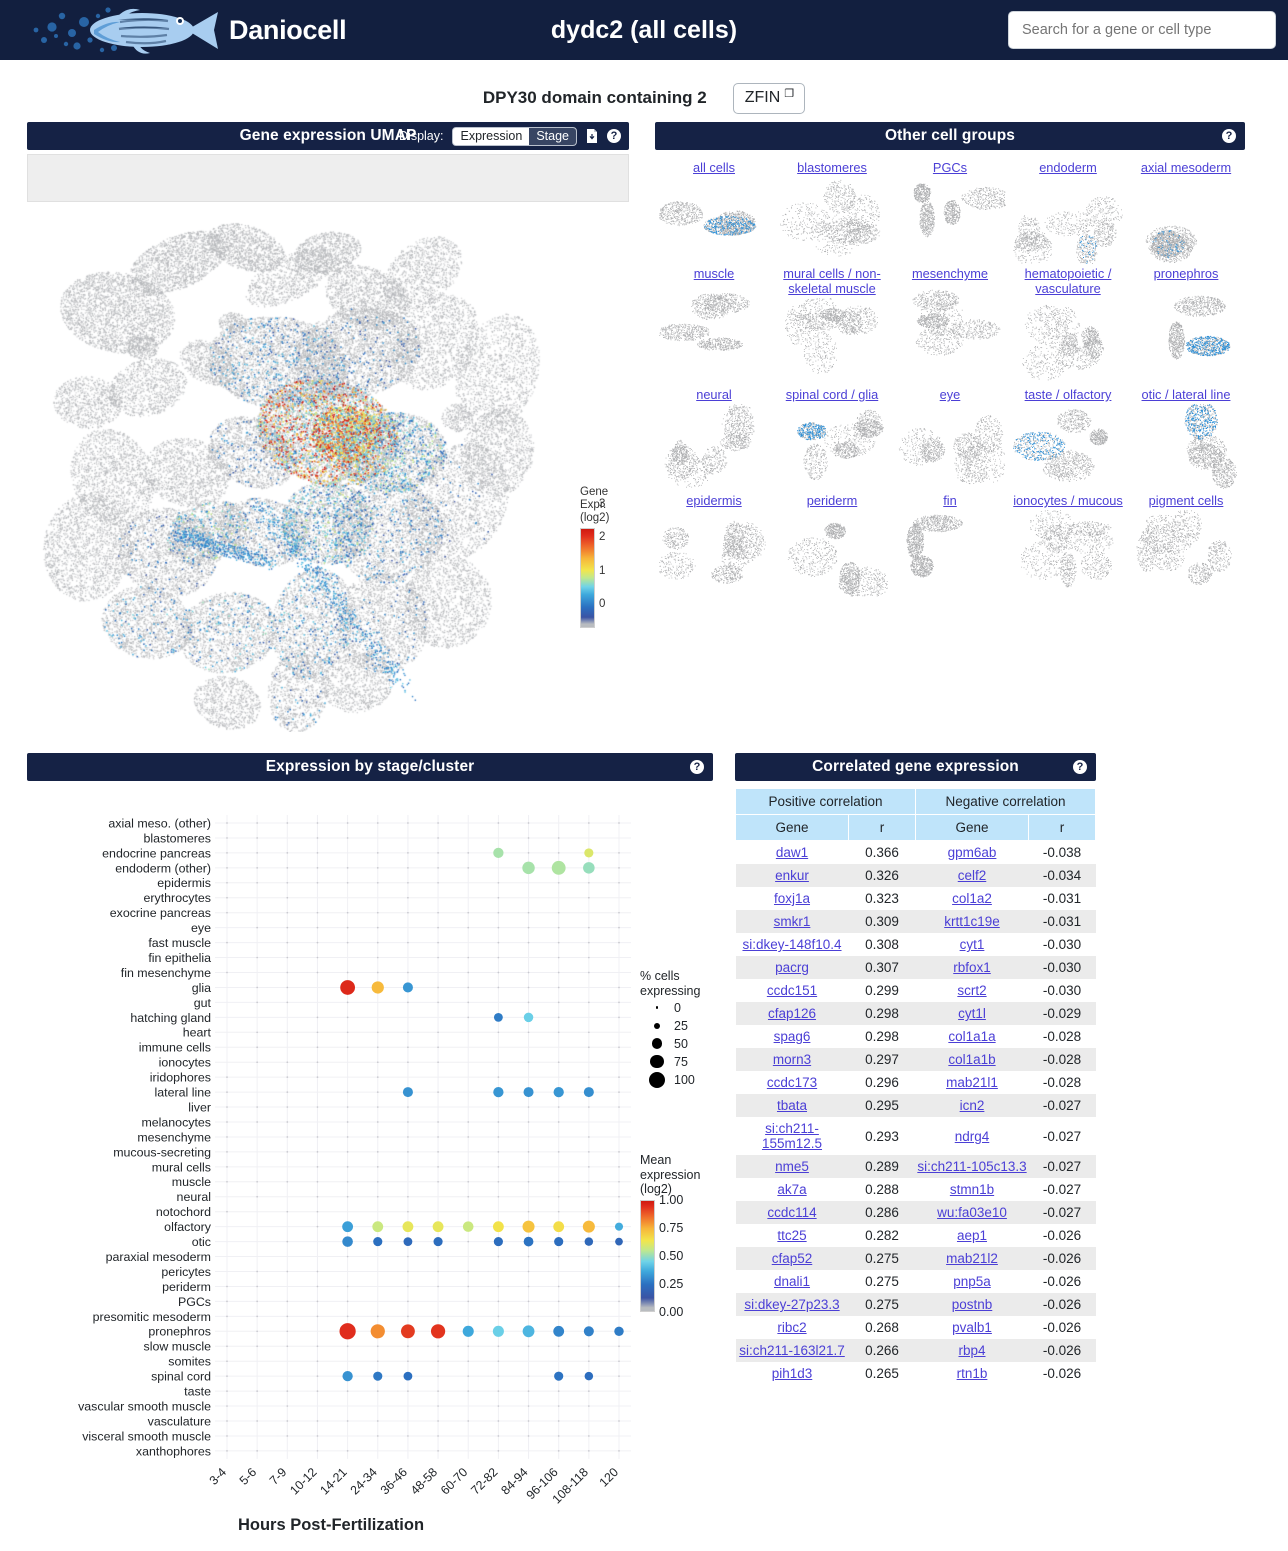 The height and width of the screenshot is (1551, 1288). What do you see at coordinates (972, 1281) in the screenshot?
I see `gene-cell: pnp5a` at bounding box center [972, 1281].